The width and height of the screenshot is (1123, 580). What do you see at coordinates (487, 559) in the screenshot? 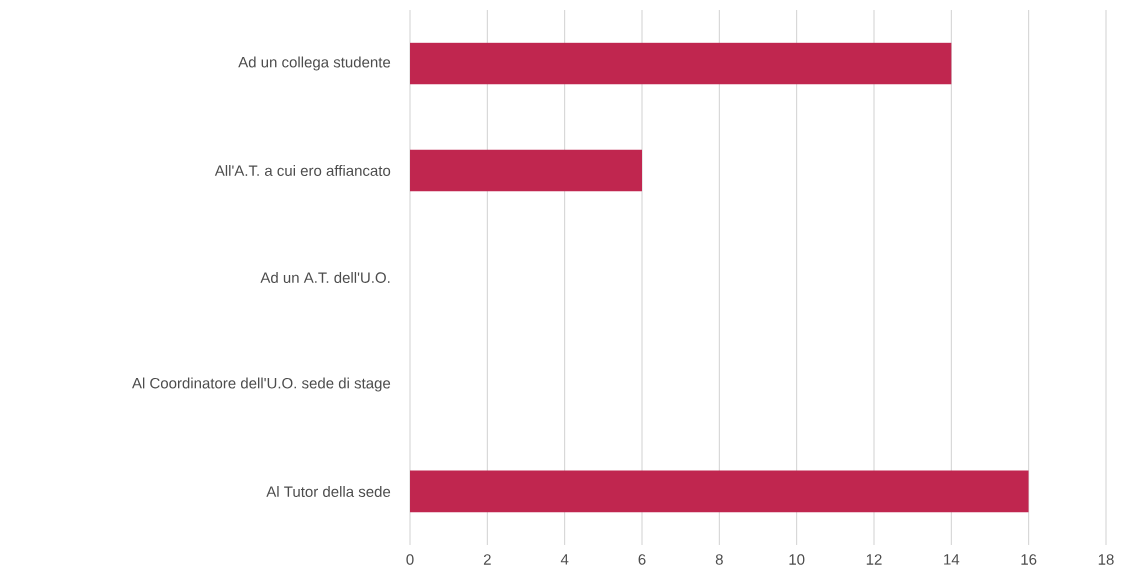
I see `x-tick-label: 2` at bounding box center [487, 559].